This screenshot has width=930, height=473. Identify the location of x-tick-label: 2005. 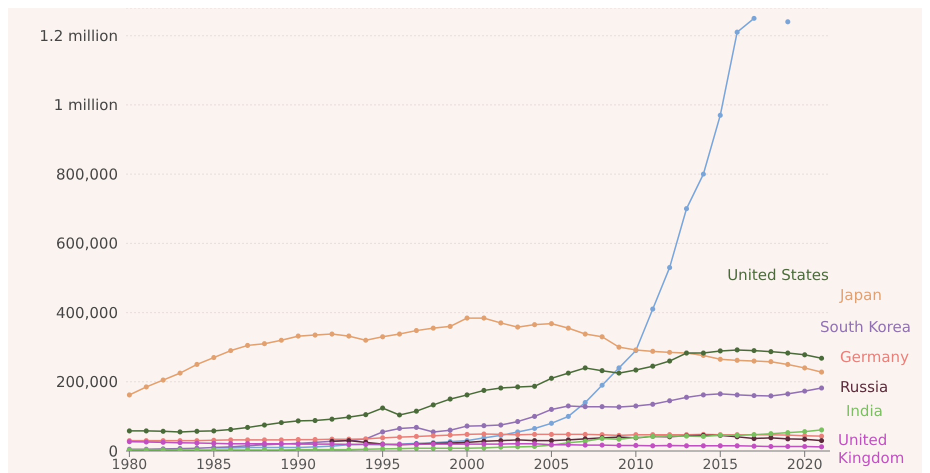
(552, 464).